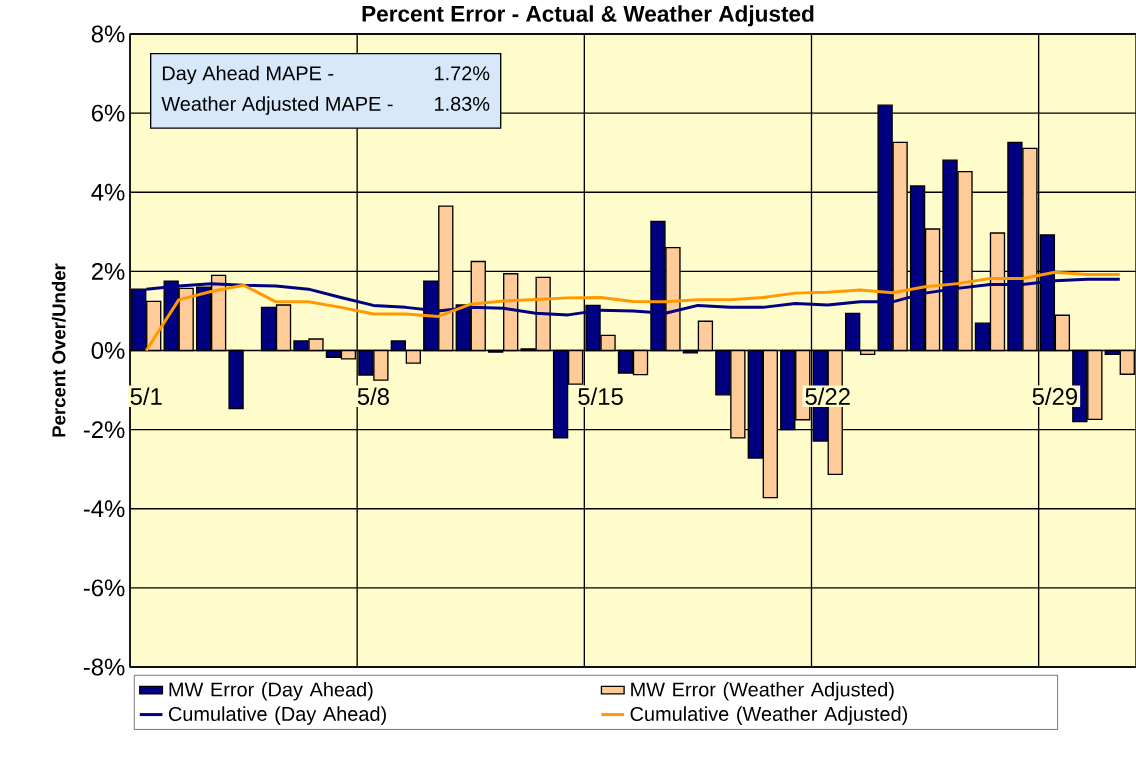  I want to click on x-tick-label: 5/1, so click(146, 396).